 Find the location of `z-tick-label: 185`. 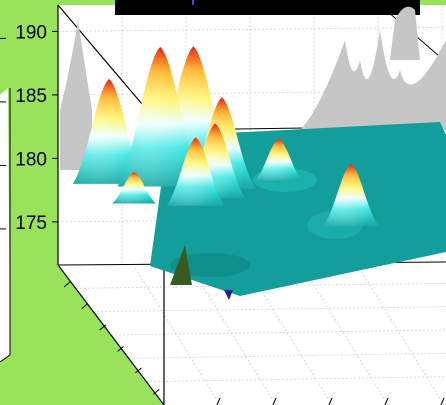

z-tick-label: 185 is located at coordinates (31, 96).